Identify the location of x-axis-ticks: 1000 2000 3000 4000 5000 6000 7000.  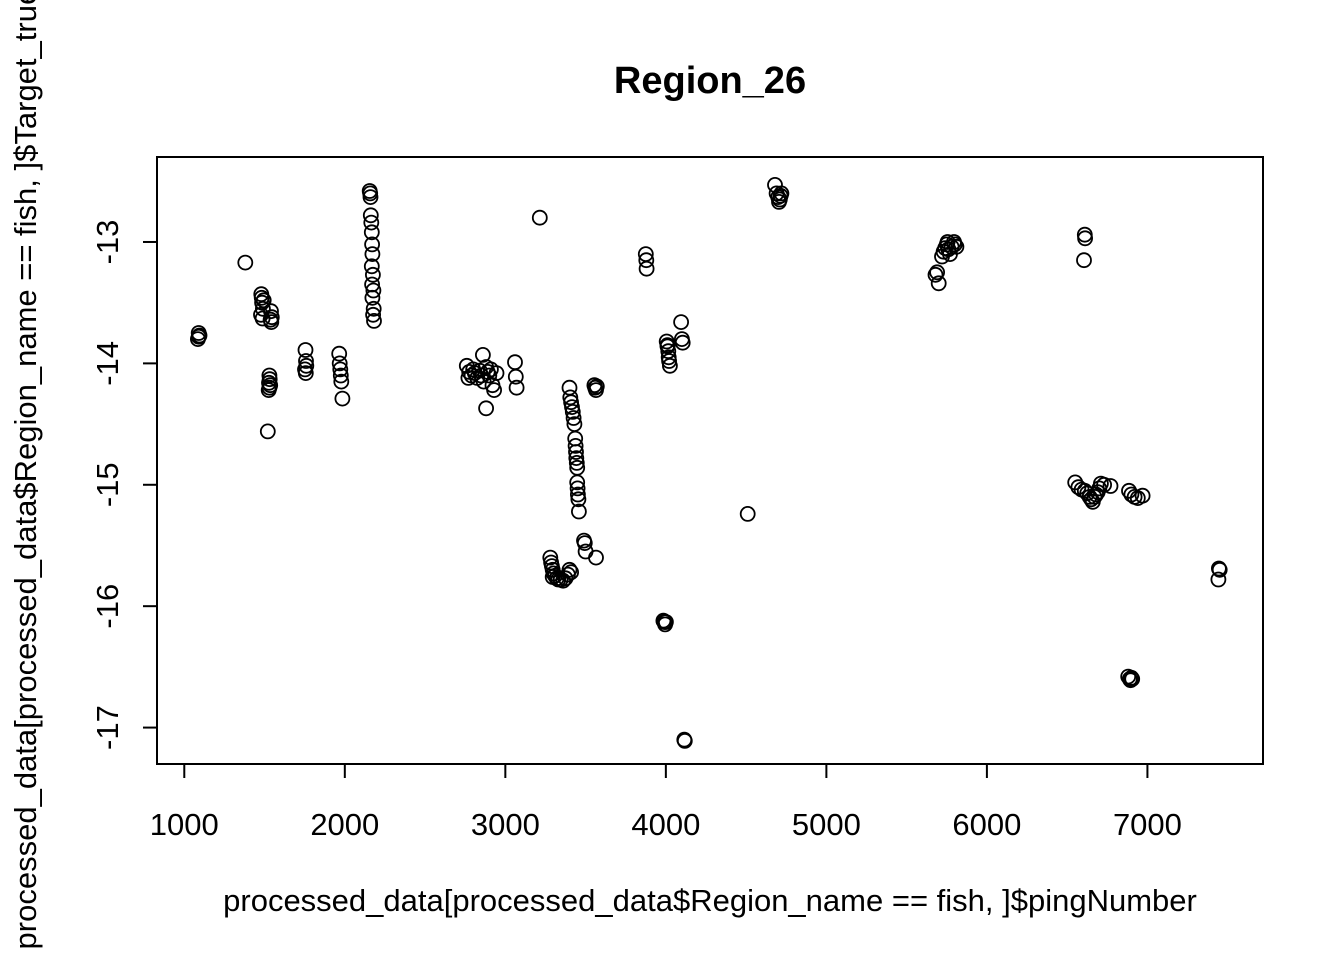
(666, 803).